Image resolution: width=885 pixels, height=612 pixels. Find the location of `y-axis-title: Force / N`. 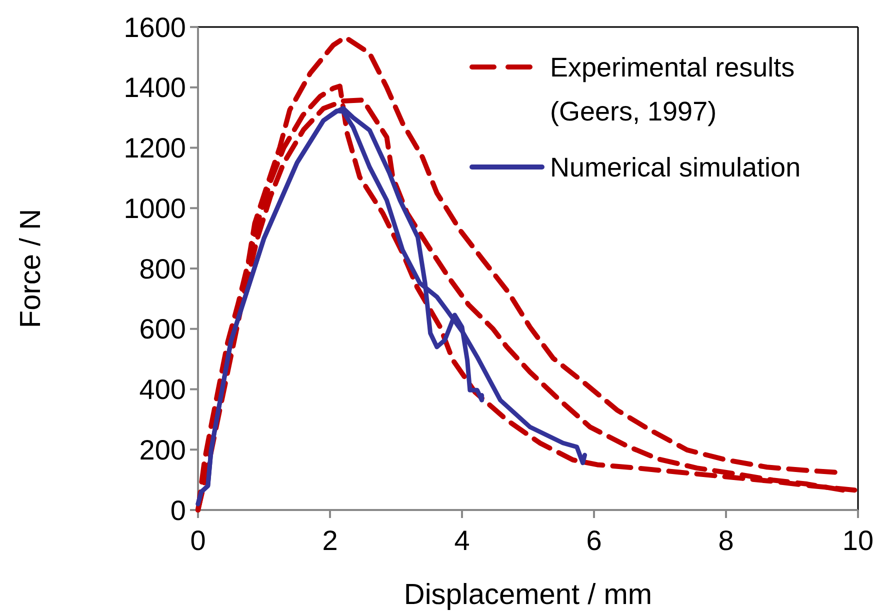

y-axis-title: Force / N is located at coordinates (31, 268).